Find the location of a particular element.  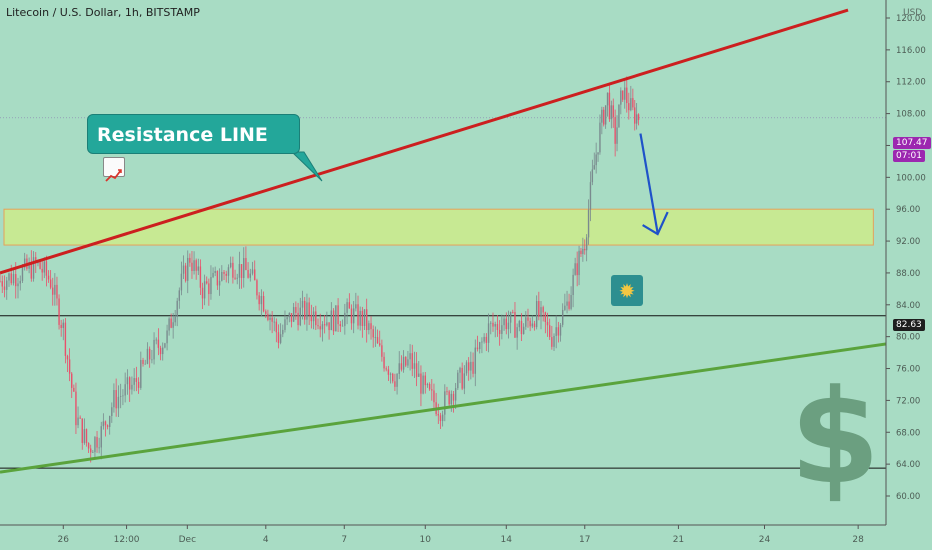

symbol-title: Litecoin / U.S. Dollar, 1h, BITSTAMP is located at coordinates (103, 12).